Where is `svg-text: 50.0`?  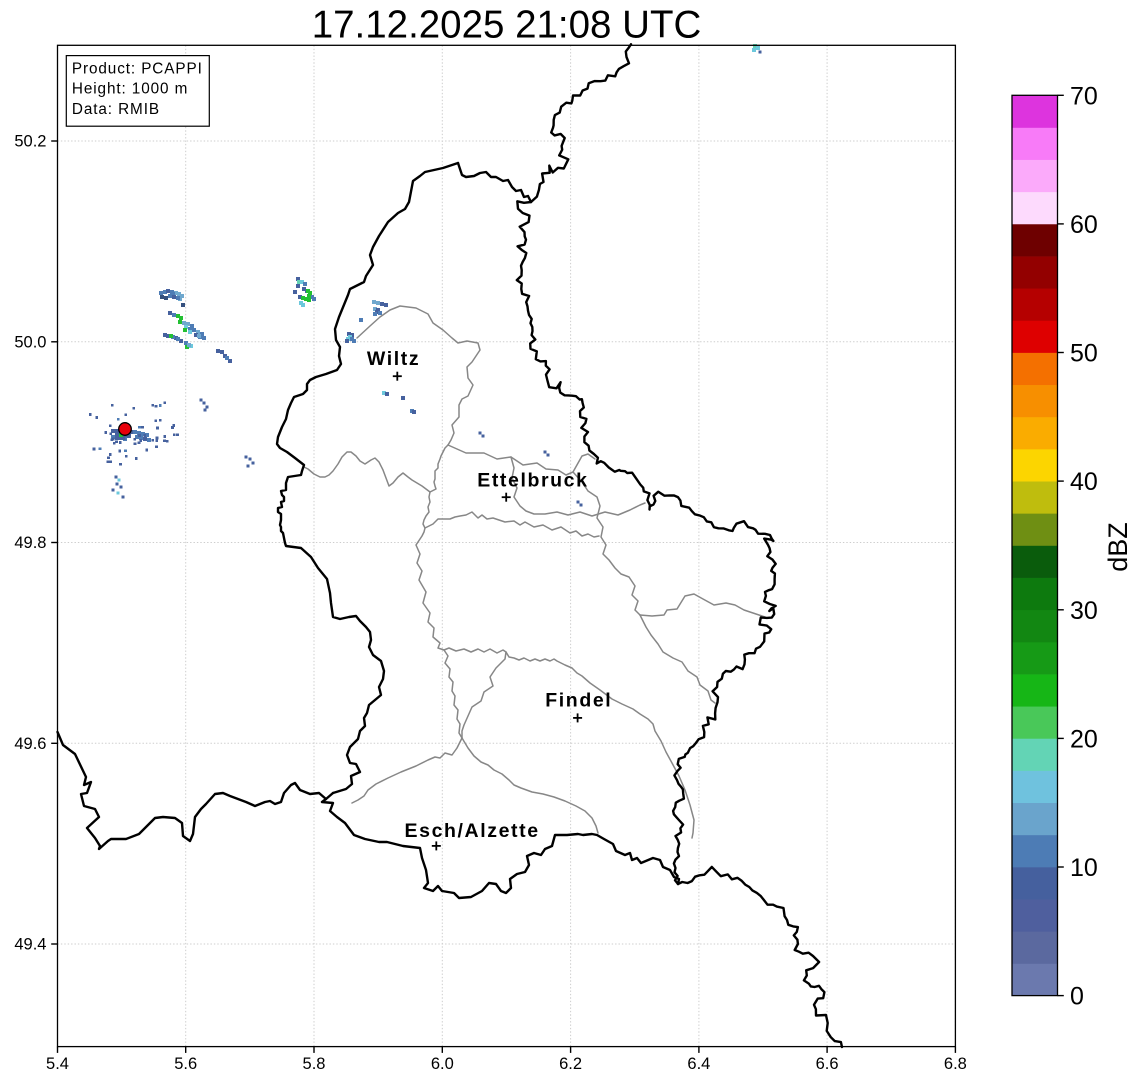 svg-text: 50.0 is located at coordinates (30, 343).